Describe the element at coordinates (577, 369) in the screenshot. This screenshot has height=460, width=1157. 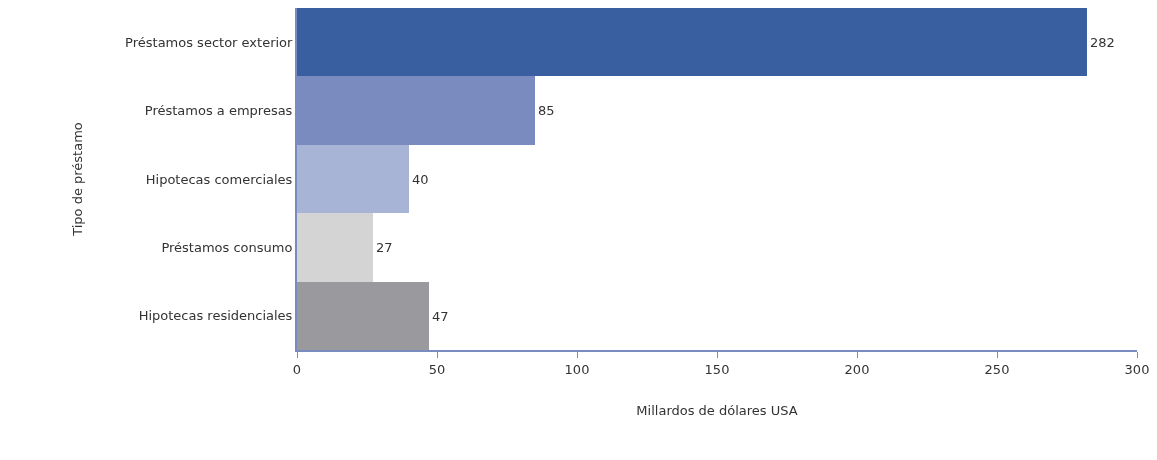
I see `x-tick-label: 100` at that location.